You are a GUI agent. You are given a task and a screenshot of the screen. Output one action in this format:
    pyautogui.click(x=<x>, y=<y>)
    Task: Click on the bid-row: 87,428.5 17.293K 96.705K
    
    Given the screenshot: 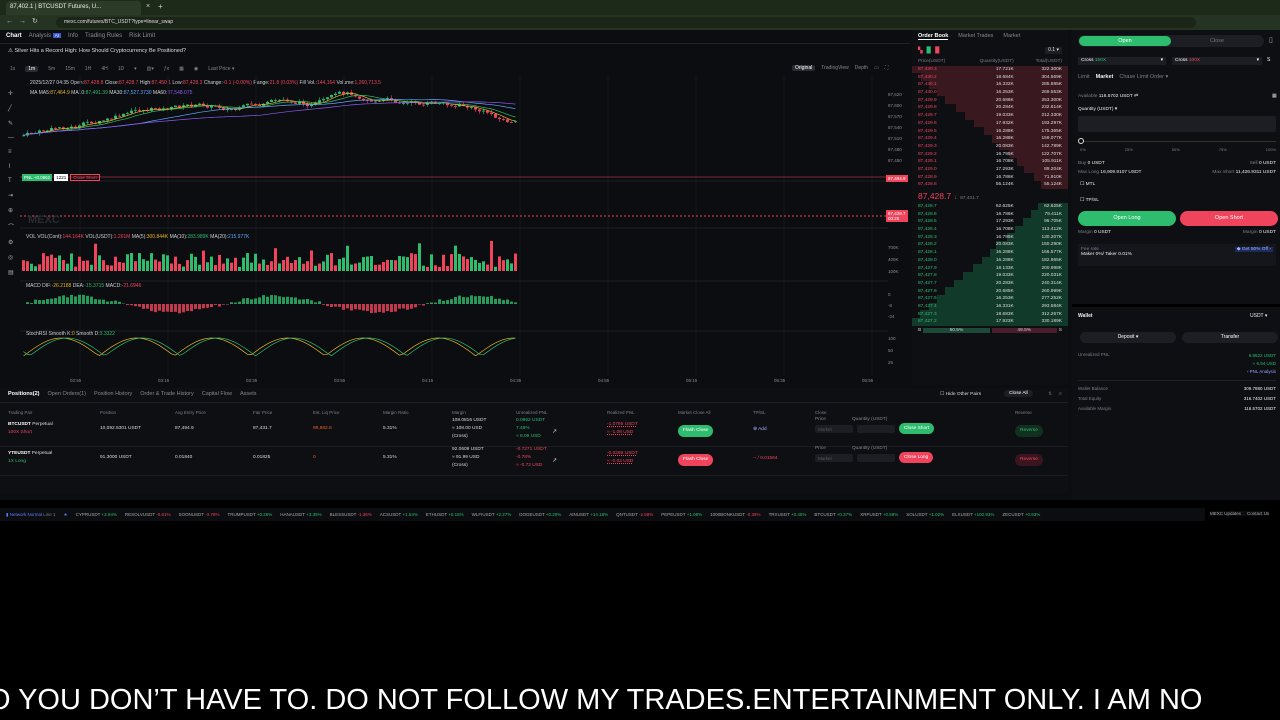 What is the action you would take?
    pyautogui.click(x=990, y=222)
    